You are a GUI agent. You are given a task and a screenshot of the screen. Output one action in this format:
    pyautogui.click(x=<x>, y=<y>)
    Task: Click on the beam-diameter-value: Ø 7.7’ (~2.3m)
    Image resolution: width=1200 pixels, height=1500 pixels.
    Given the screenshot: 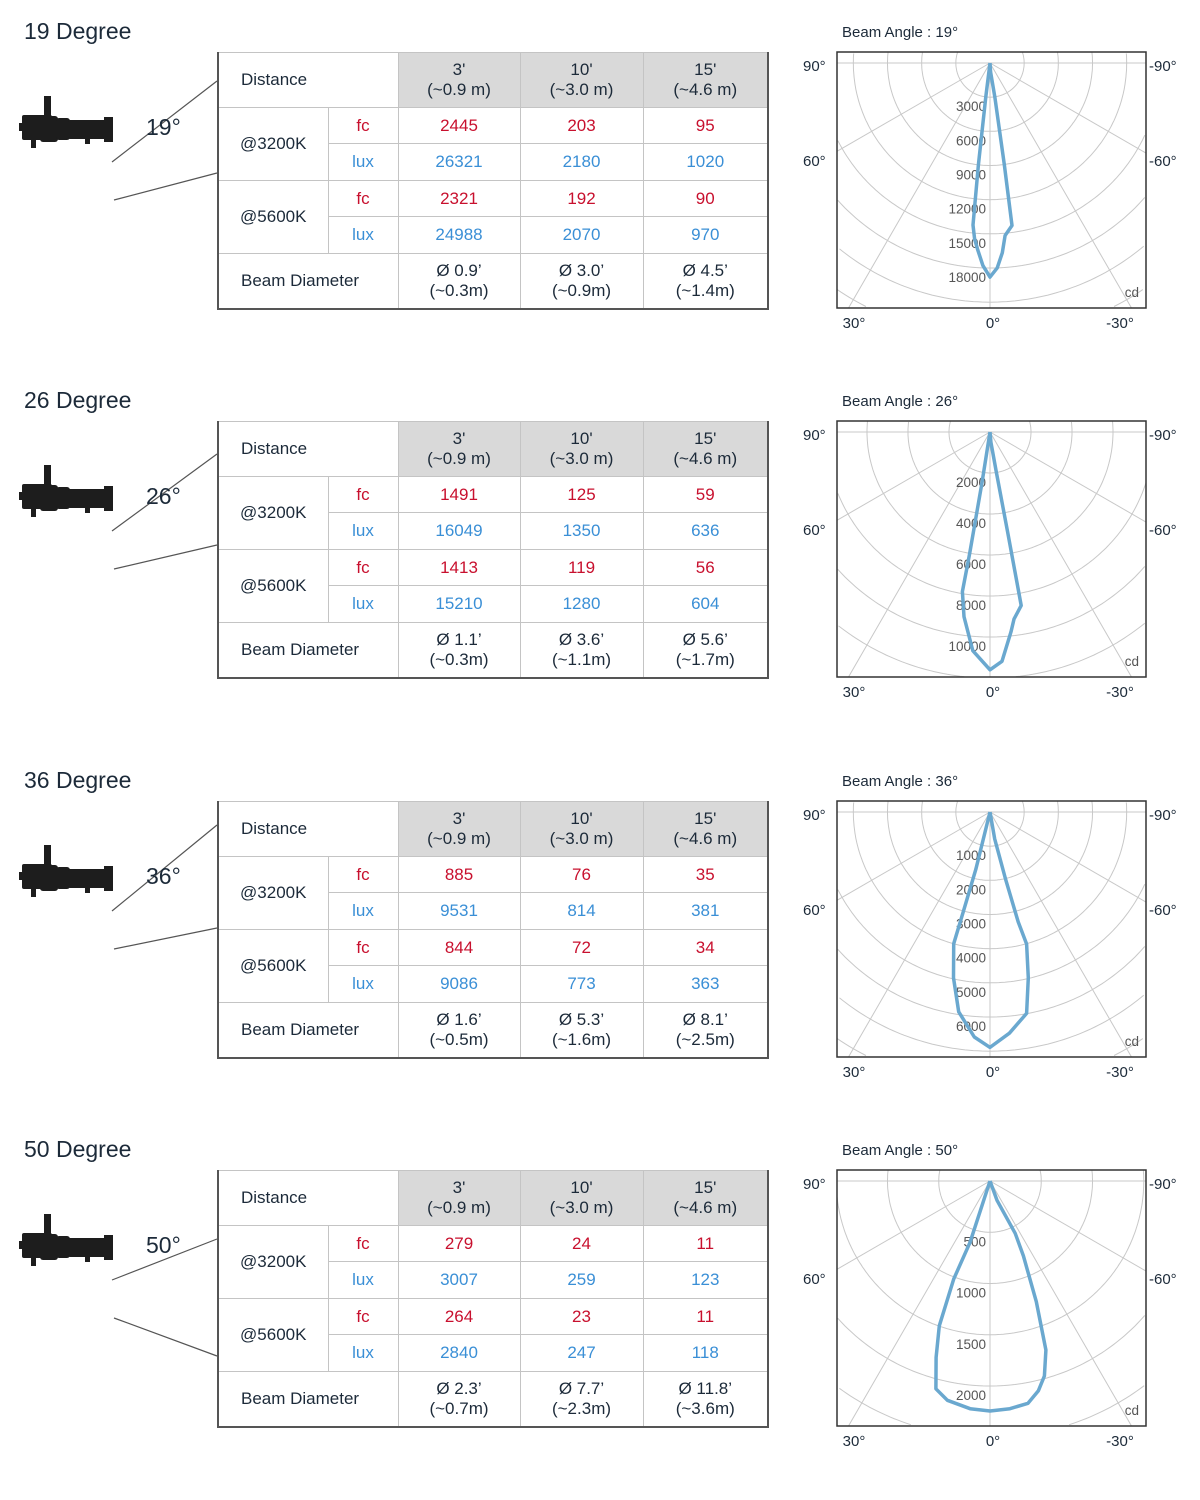 What is the action you would take?
    pyautogui.click(x=581, y=1399)
    